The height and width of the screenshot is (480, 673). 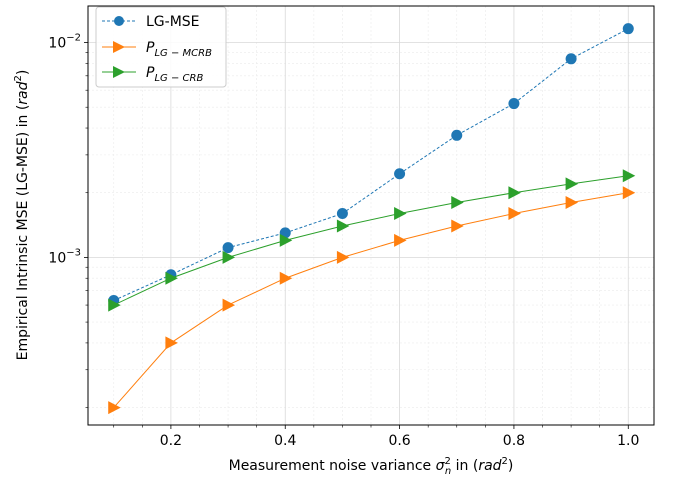 I want to click on legend: LG-MSE PLG − MCRB PLG − CRB, so click(x=161, y=47).